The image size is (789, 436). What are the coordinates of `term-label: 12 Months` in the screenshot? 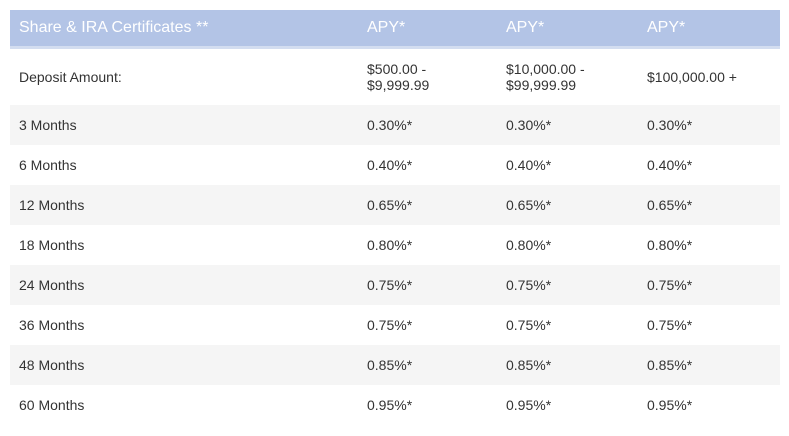 It's located at (184, 205).